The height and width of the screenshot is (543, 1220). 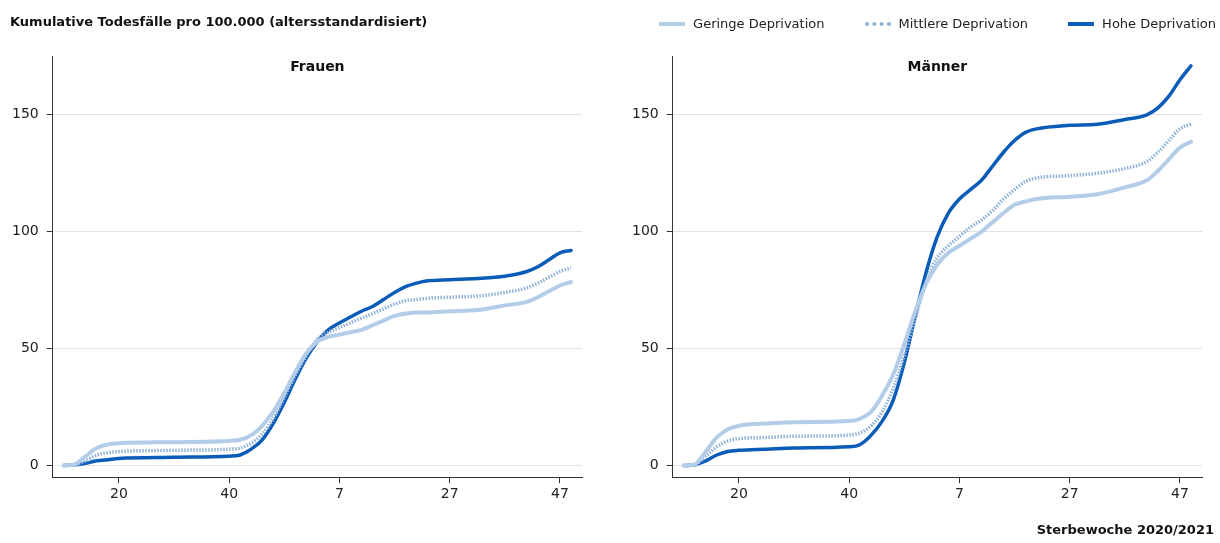 What do you see at coordinates (317, 66) in the screenshot?
I see `chart-title: Frauen` at bounding box center [317, 66].